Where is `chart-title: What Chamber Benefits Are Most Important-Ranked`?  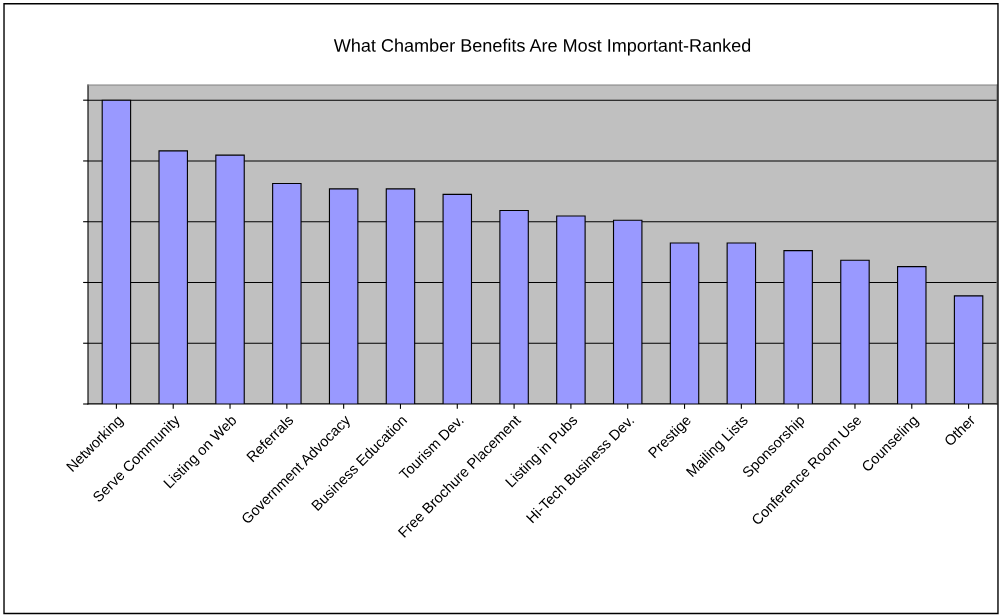
chart-title: What Chamber Benefits Are Most Important-Ranked is located at coordinates (542, 47).